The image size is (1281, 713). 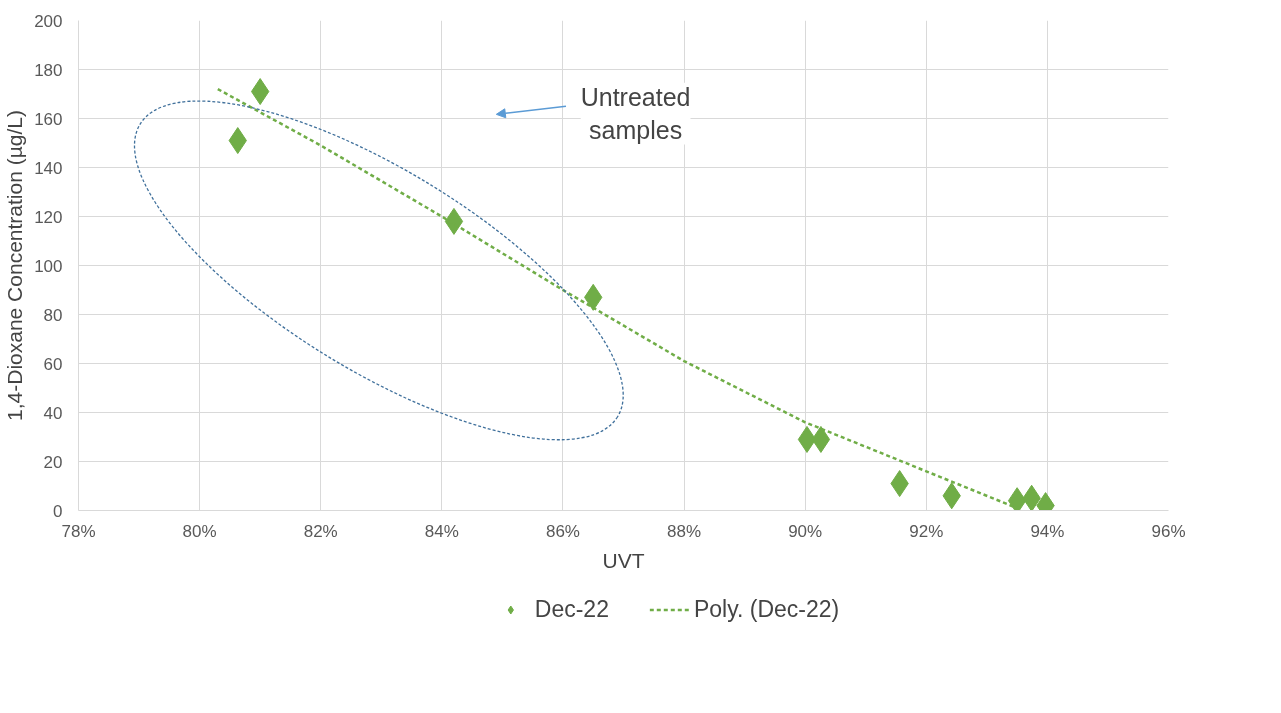 What do you see at coordinates (199, 531) in the screenshot?
I see `x-tick-label: 80%` at bounding box center [199, 531].